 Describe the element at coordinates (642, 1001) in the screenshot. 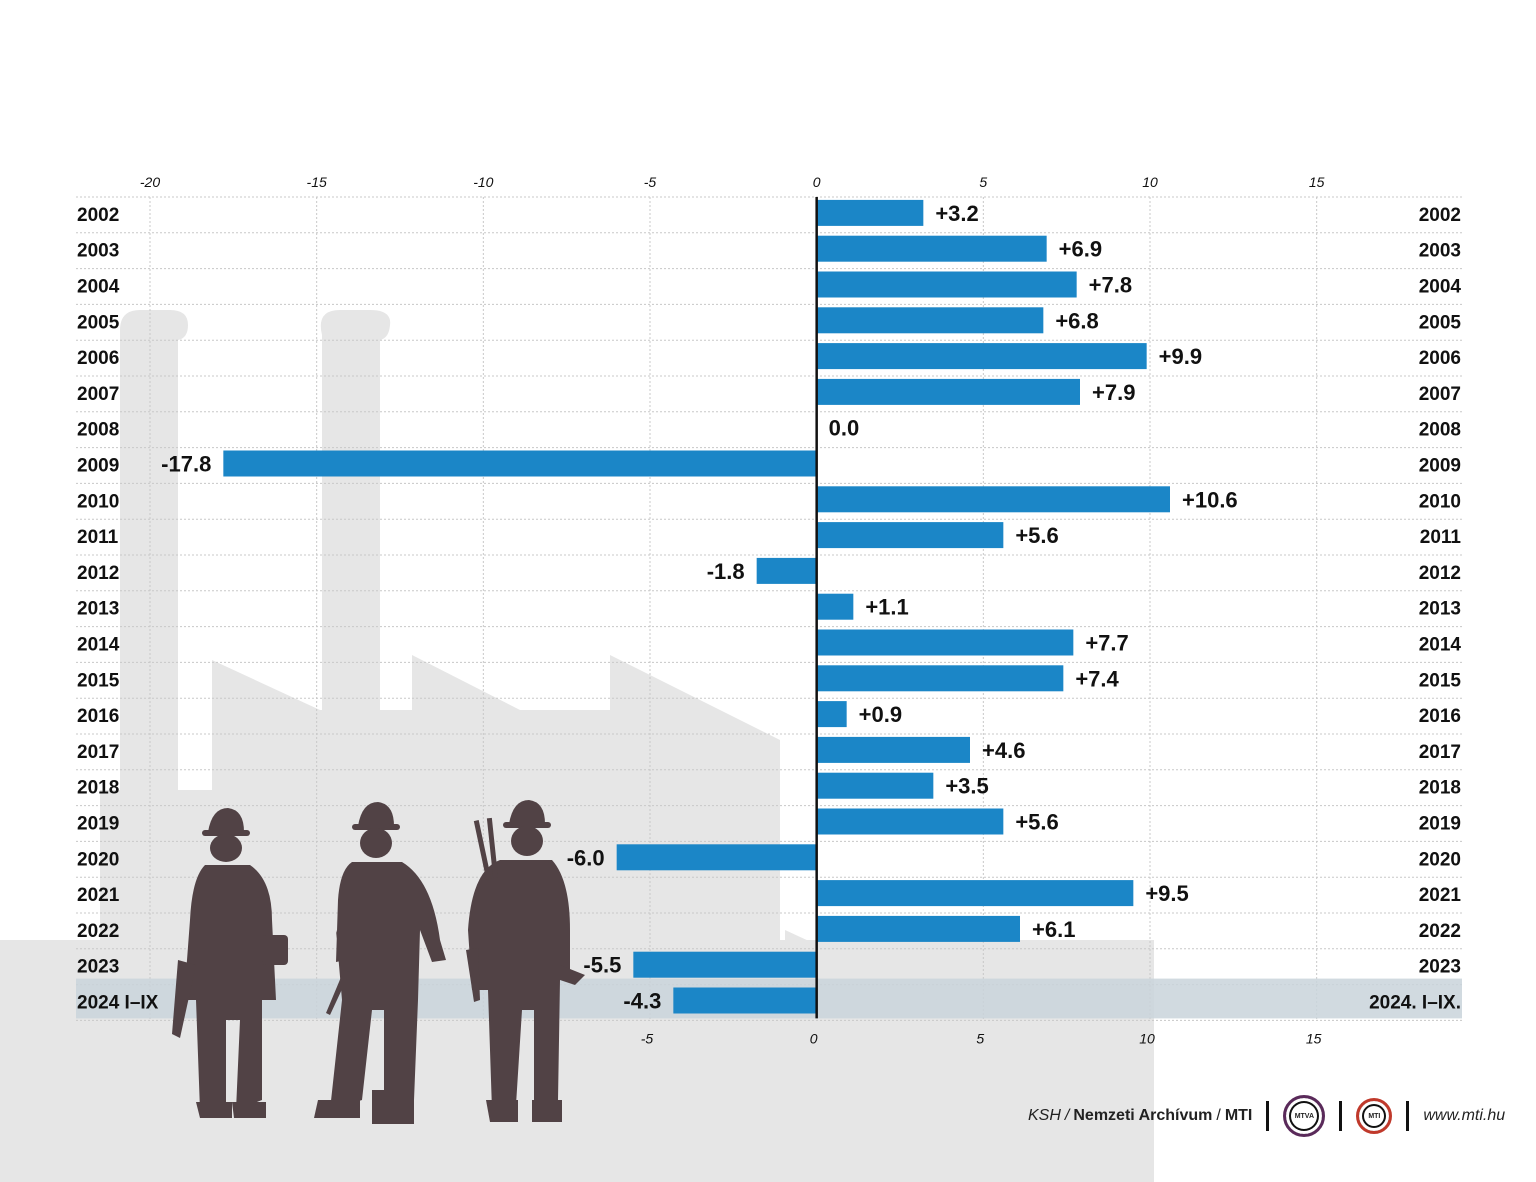

I see `value-label-2024: -4.3` at that location.